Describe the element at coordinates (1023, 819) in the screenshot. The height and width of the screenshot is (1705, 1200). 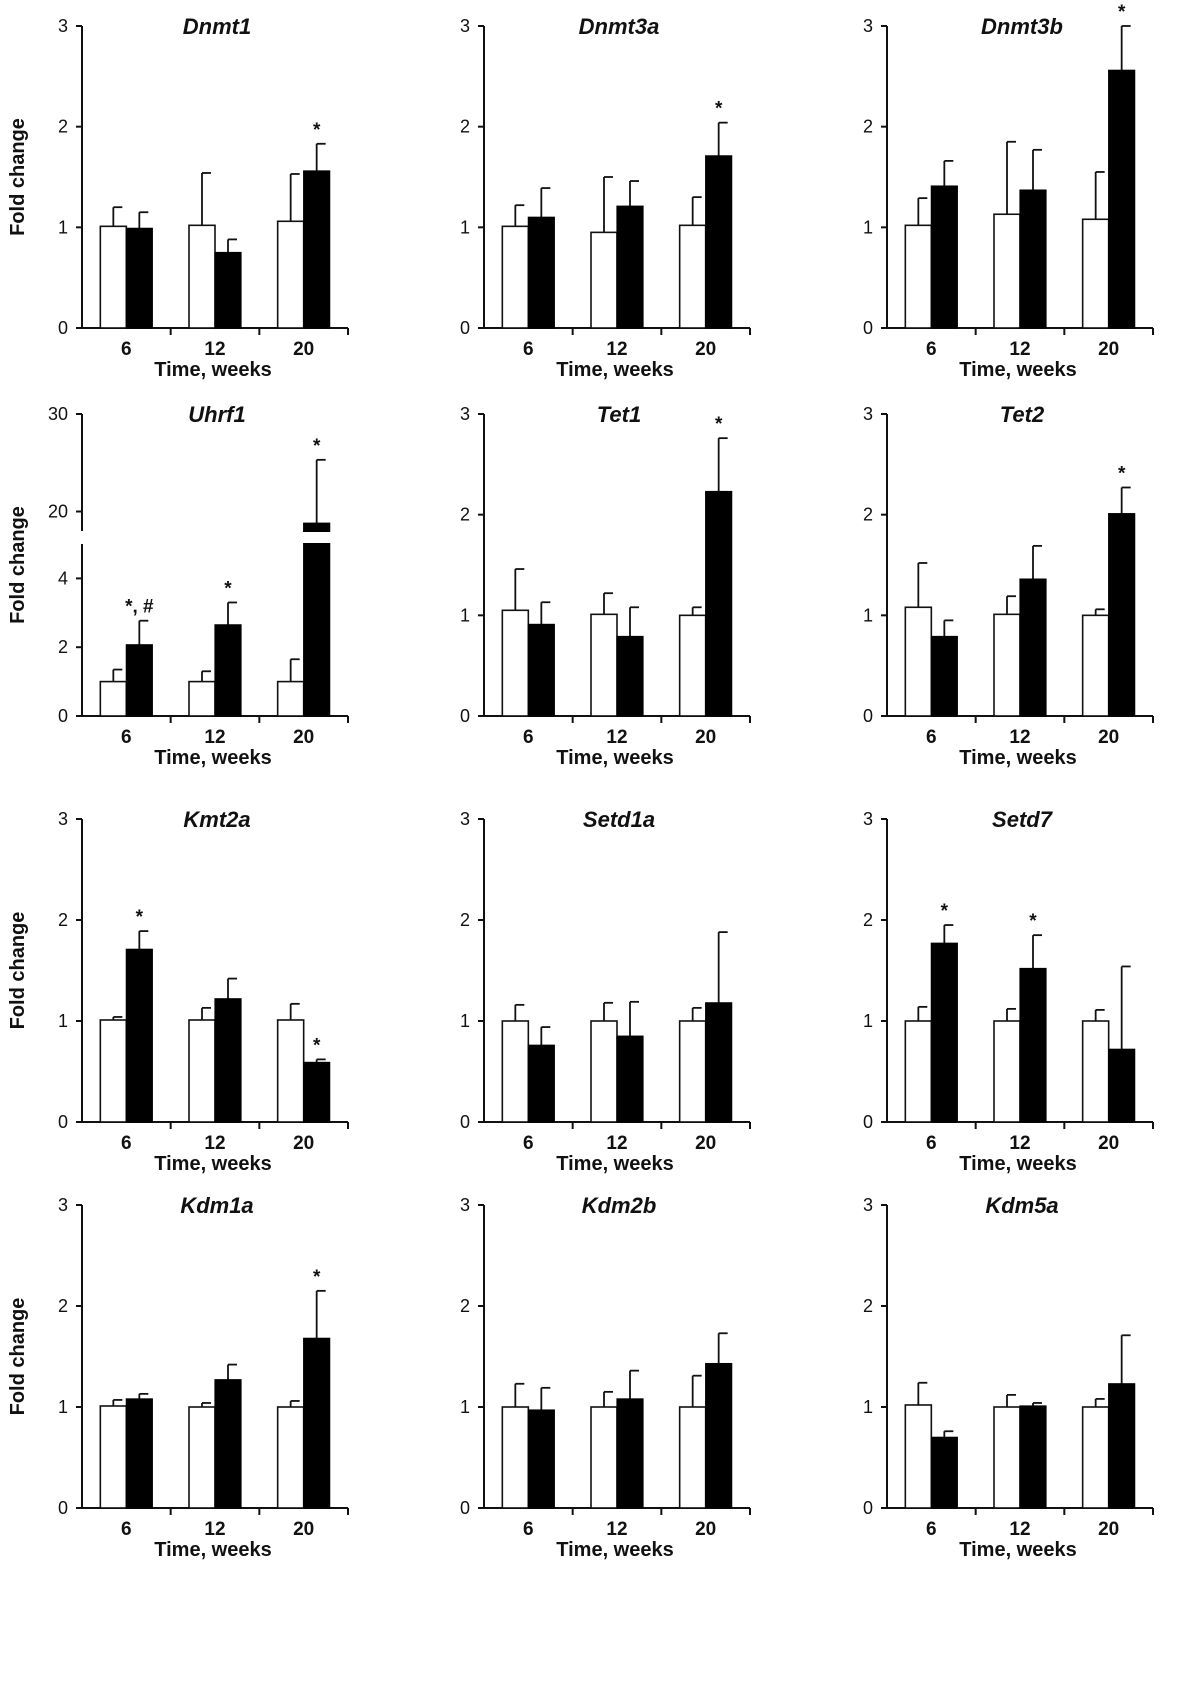
I see `panel-title: Setd7` at that location.